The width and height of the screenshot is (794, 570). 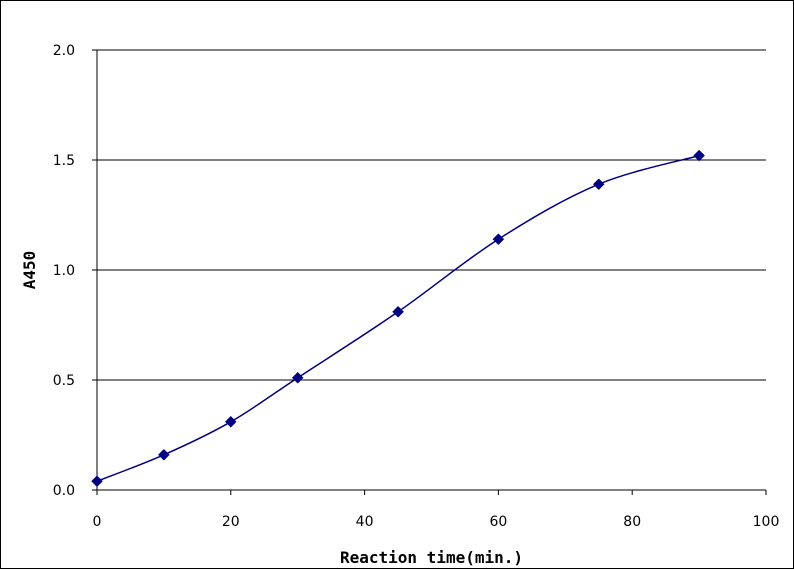 I want to click on y-tick-label-1: 0.5, so click(x=64, y=381).